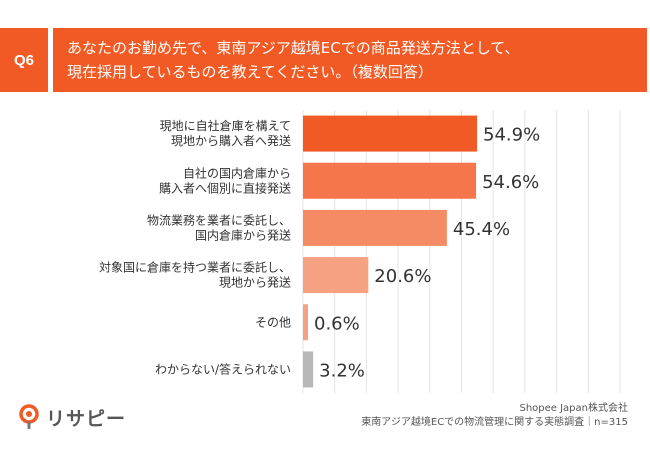  I want to click on category-label-line: 現地から購入者へ発送, so click(231, 140).